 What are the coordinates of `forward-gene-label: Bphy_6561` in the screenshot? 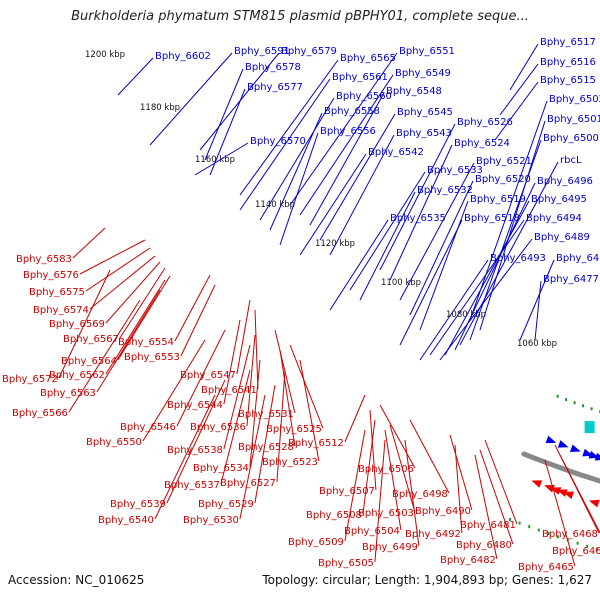 It's located at (360, 77).